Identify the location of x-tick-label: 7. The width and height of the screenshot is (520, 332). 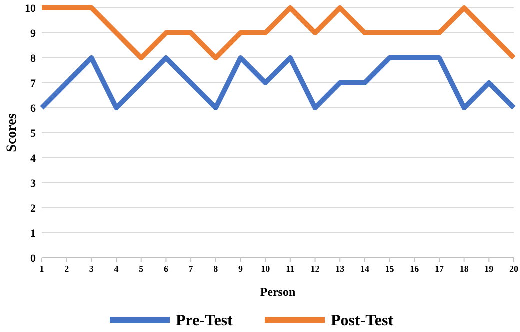
(191, 269).